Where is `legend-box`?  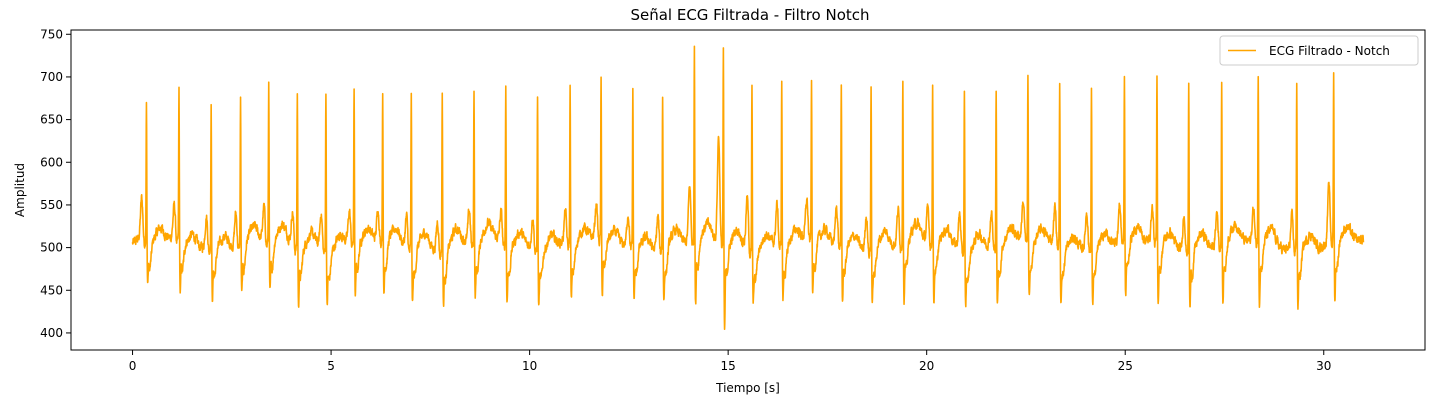 legend-box is located at coordinates (1319, 50).